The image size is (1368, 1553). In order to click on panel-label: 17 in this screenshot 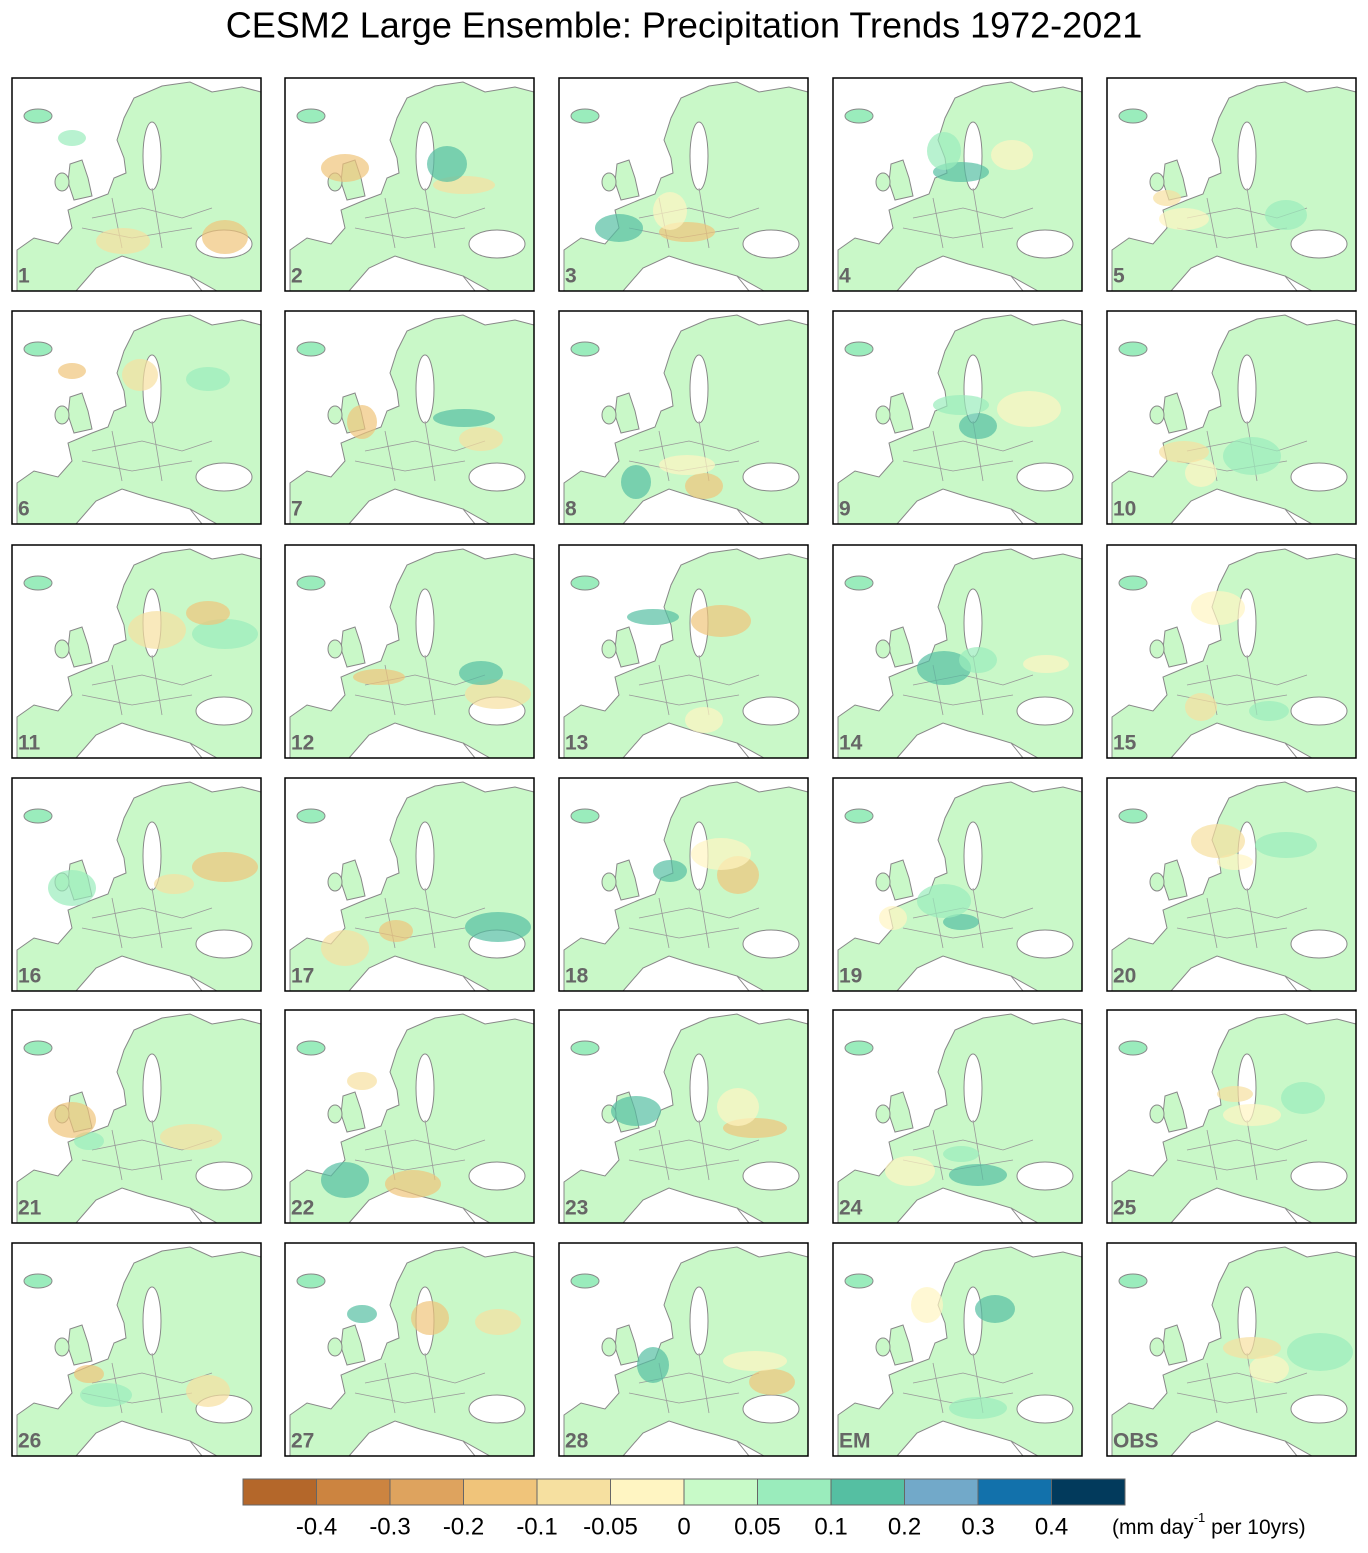, I will do `click(302, 976)`.